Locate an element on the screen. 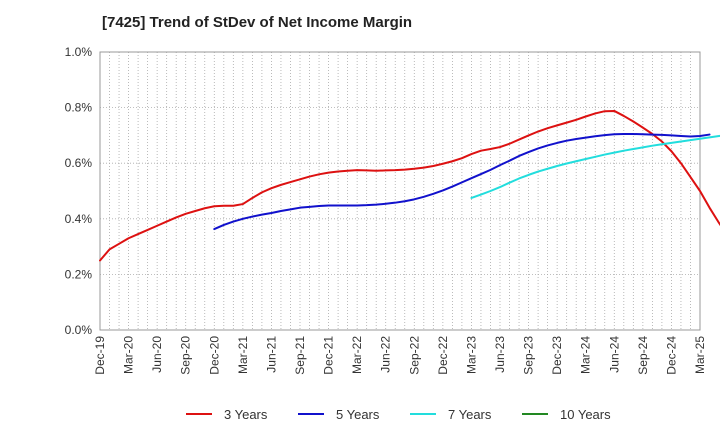 The width and height of the screenshot is (720, 440). x-tick-label: Jun-24 is located at coordinates (614, 354).